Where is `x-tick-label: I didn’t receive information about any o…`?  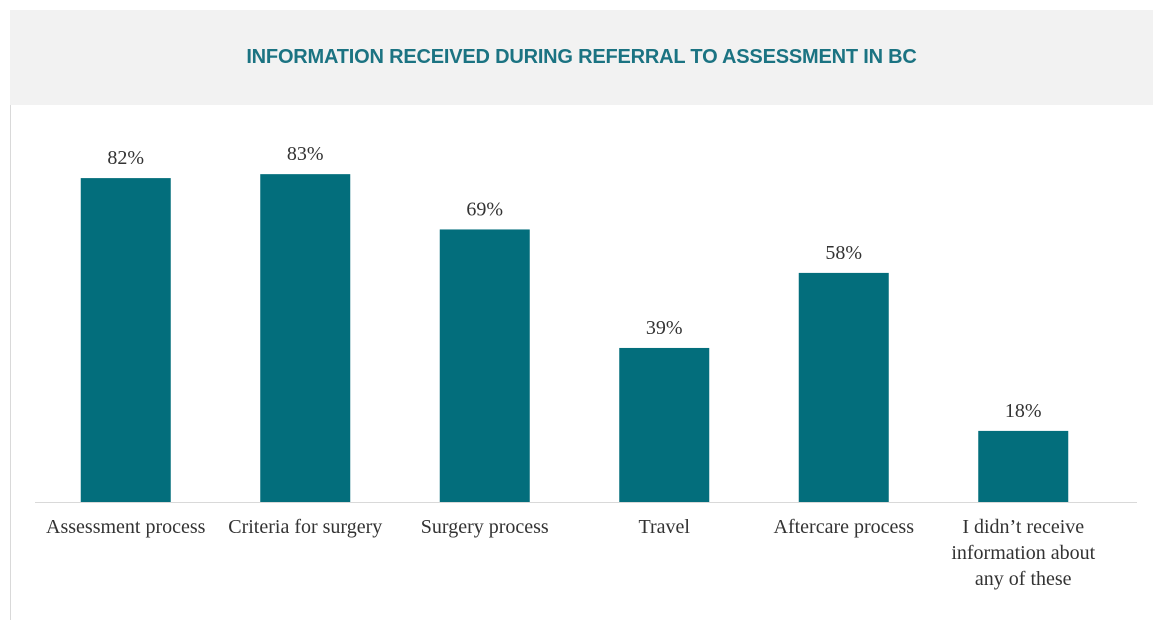 x-tick-label: I didn’t receive information about any o… is located at coordinates (1023, 553).